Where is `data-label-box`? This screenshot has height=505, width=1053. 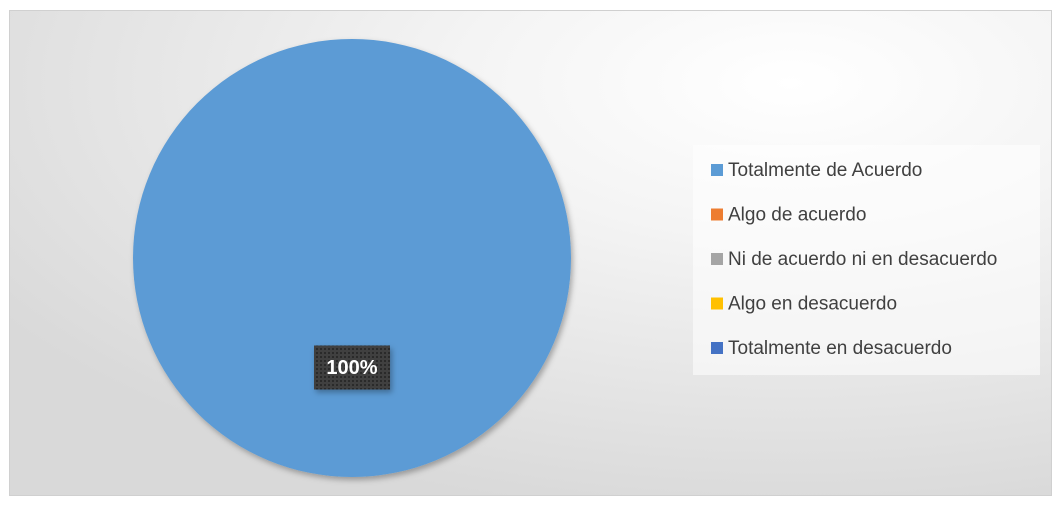 data-label-box is located at coordinates (352, 367).